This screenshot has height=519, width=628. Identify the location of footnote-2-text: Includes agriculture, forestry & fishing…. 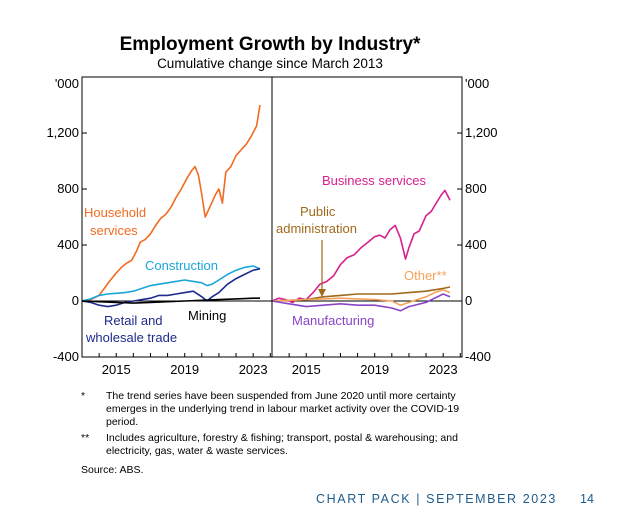
(282, 444).